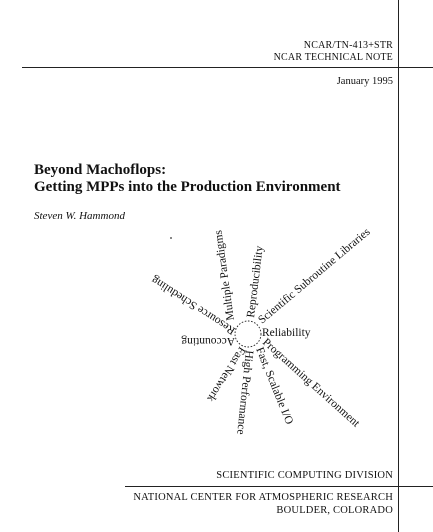 Image resolution: width=433 pixels, height=532 pixels. Describe the element at coordinates (314, 276) in the screenshot. I see `diagram-label-scientific-libraries: Scientific Subroutine Libraries` at that location.